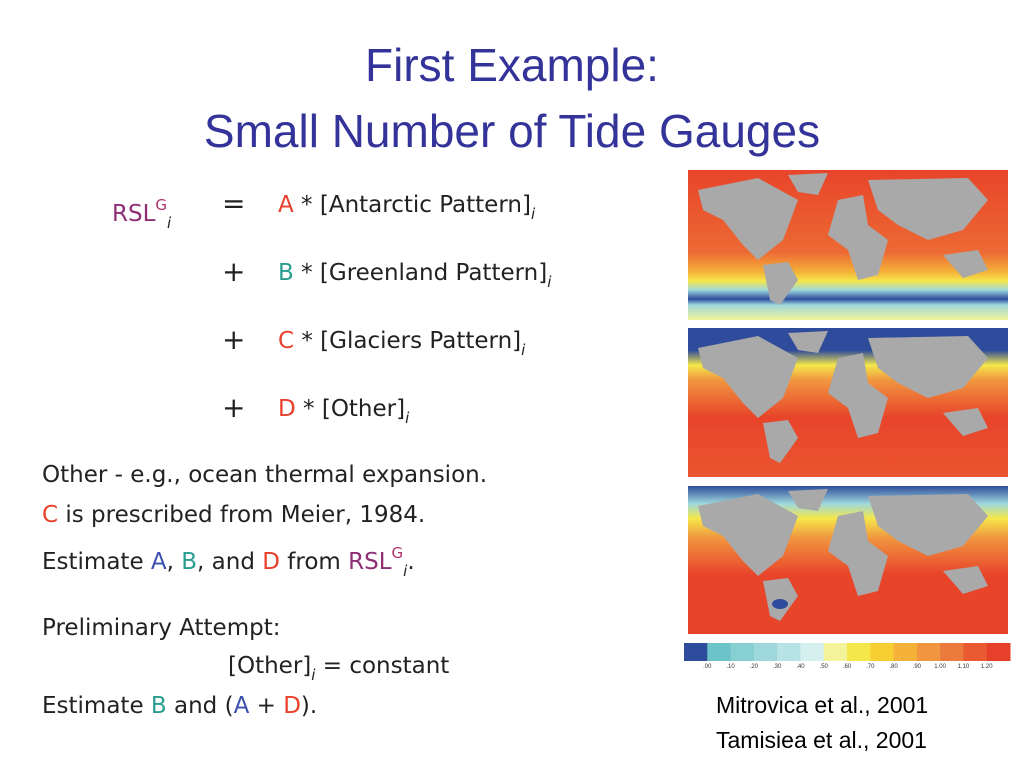 Image resolution: width=1024 pixels, height=768 pixels. Describe the element at coordinates (270, 666) in the screenshot. I see `text-segment: [Other]` at that location.